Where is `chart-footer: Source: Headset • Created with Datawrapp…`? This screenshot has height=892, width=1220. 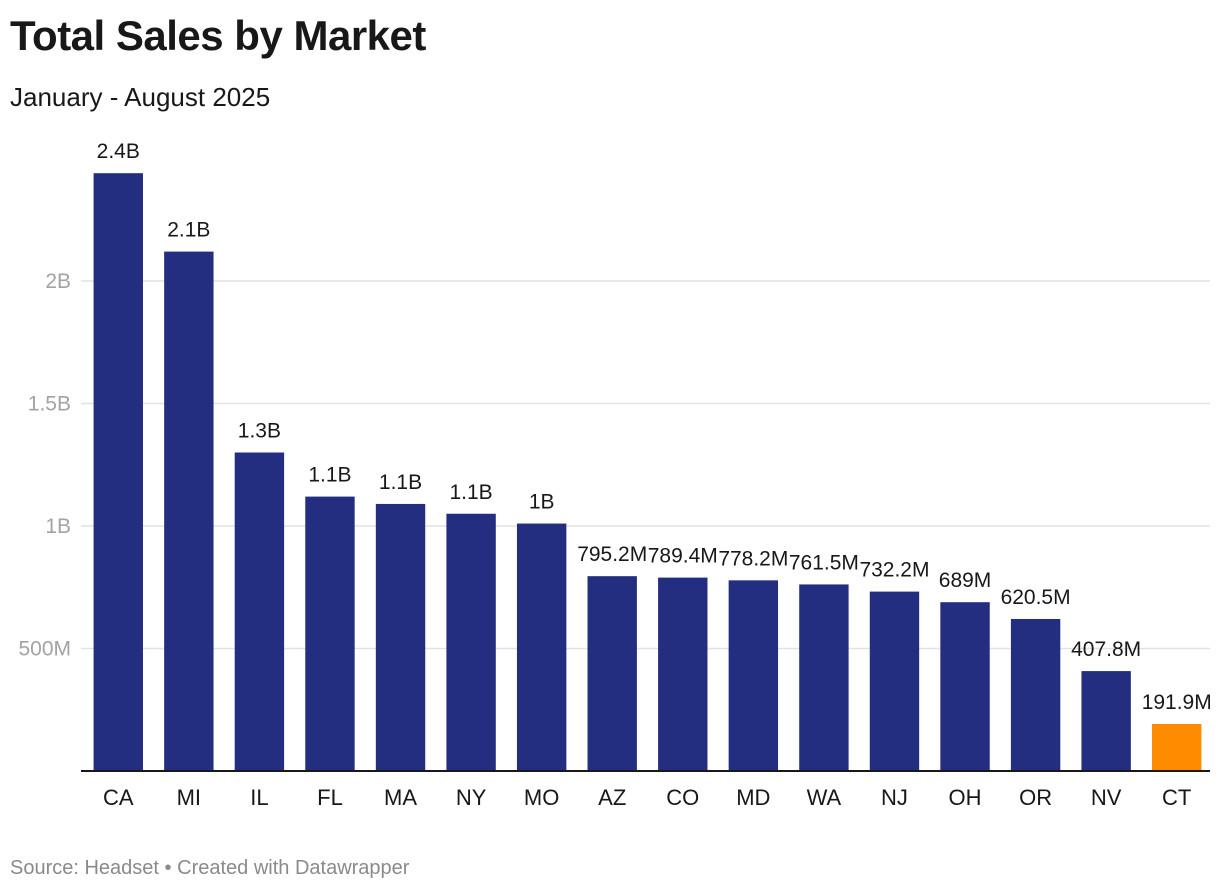
chart-footer: Source: Headset • Created with Datawrapp… is located at coordinates (209, 868).